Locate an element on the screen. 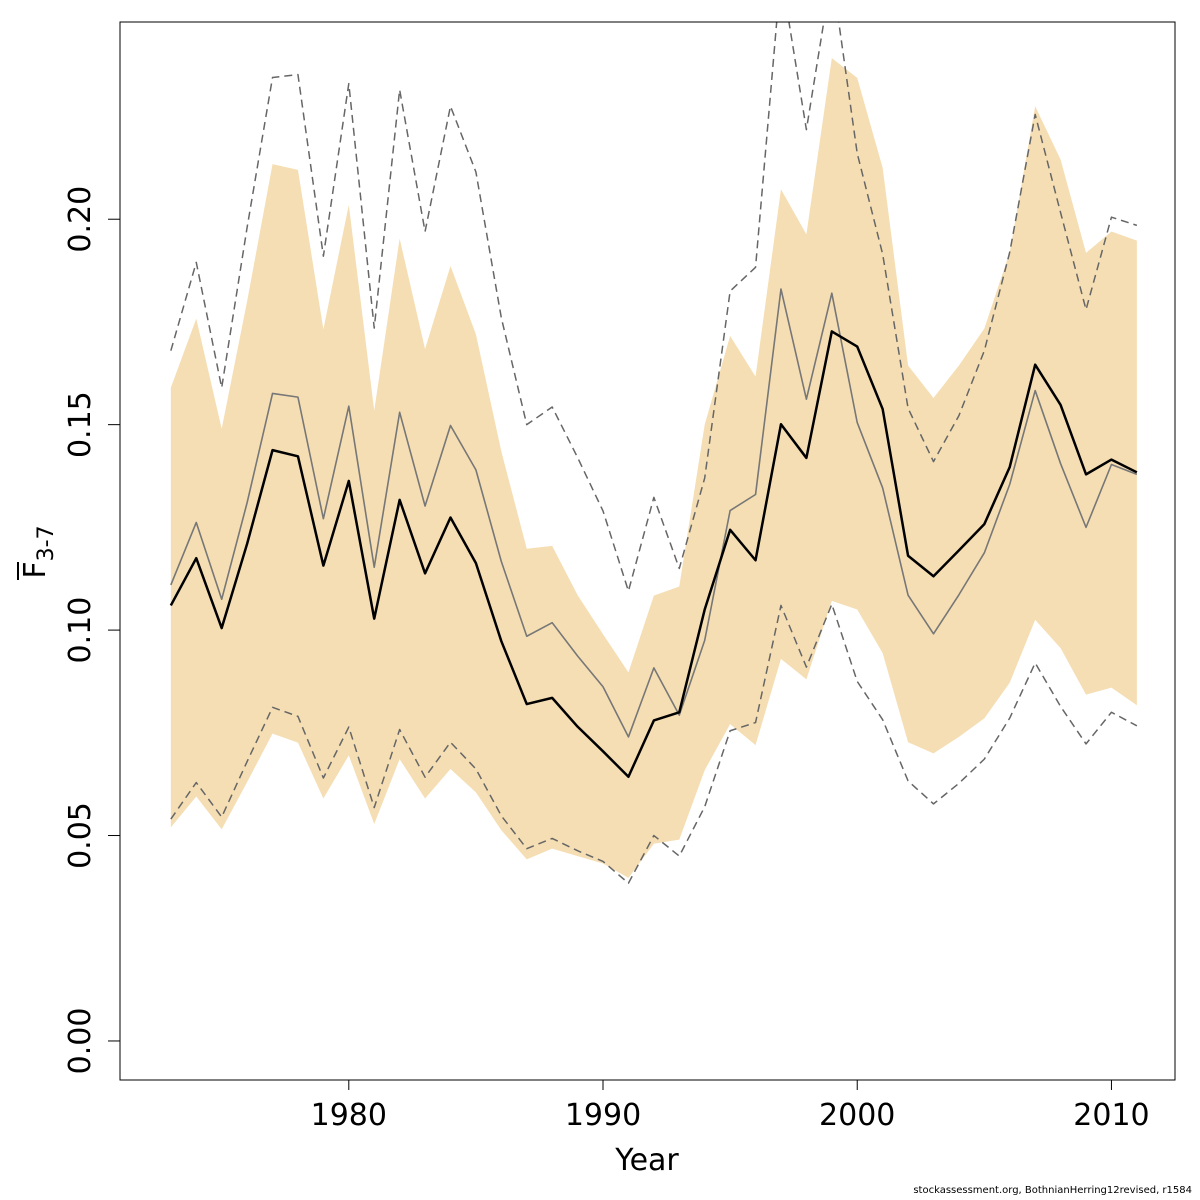 The image size is (1200, 1200). y-axis-title-sub: 3-7 is located at coordinates (46, 543).